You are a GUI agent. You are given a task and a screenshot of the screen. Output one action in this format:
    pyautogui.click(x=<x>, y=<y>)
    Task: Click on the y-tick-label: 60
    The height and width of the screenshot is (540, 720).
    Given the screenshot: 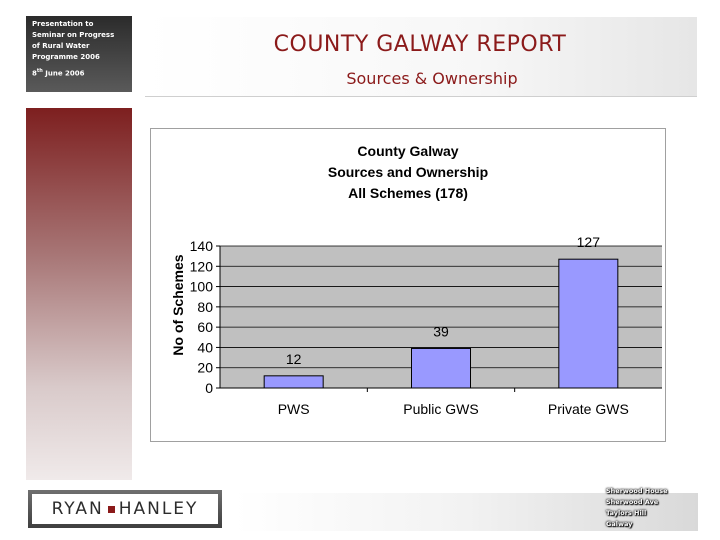 What is the action you would take?
    pyautogui.click(x=205, y=327)
    